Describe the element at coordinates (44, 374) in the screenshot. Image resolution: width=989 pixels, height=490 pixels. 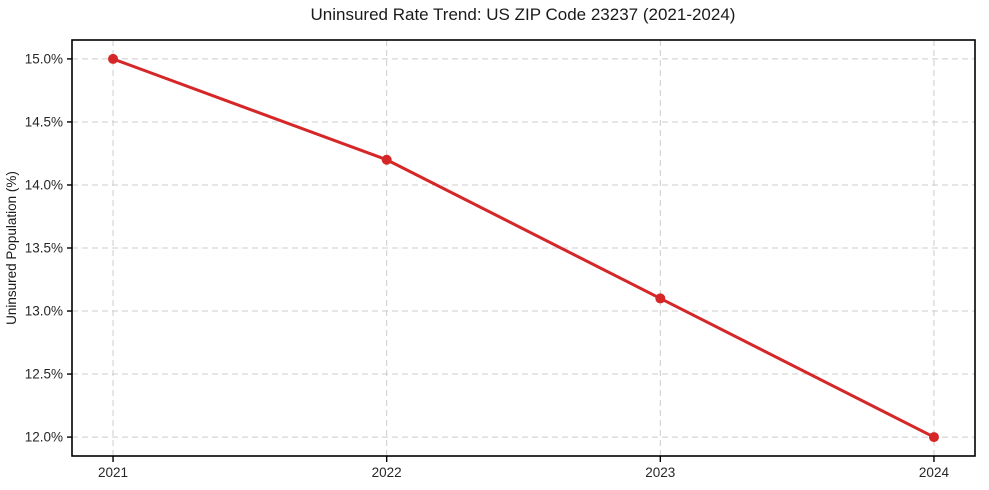
I see `y-tick-label: 12.5%` at that location.